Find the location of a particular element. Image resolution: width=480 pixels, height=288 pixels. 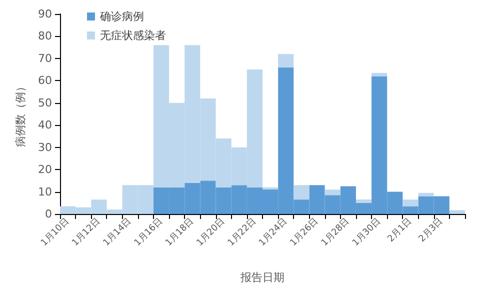

y-tick-label: 90 is located at coordinates (45, 14).